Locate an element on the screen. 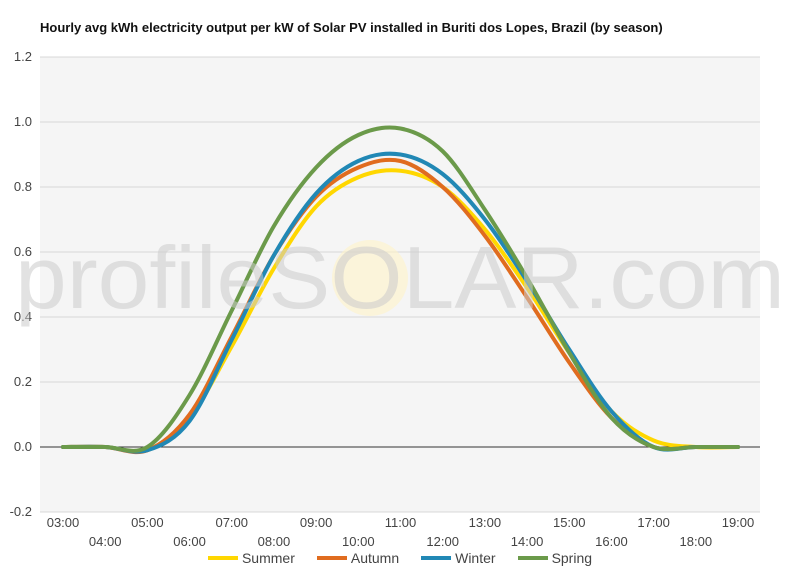  legend-label: Spring is located at coordinates (572, 558).